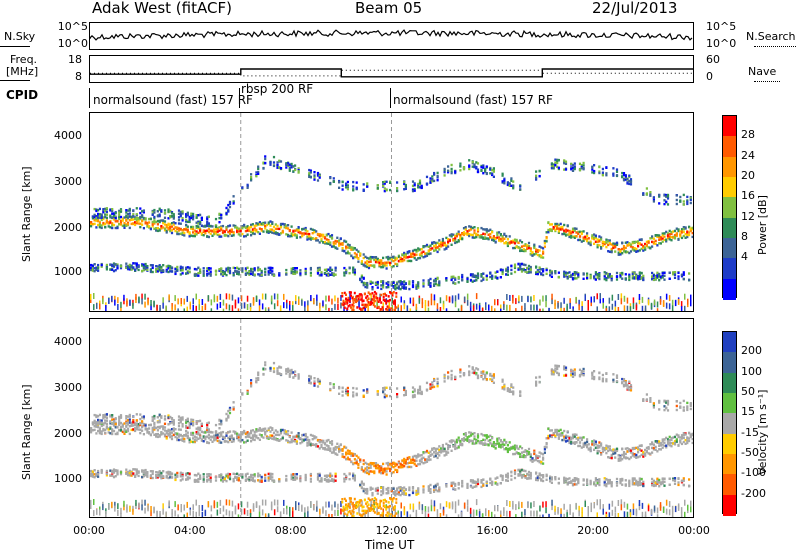  What do you see at coordinates (68, 387) in the screenshot?
I see `velocity-ytick-3000: 3000` at bounding box center [68, 387].